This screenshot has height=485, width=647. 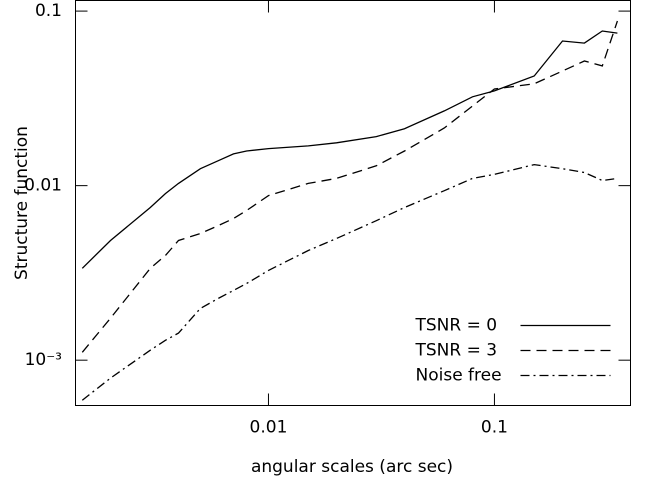 What do you see at coordinates (22, 203) in the screenshot?
I see `y-axis-label: Structure function` at bounding box center [22, 203].